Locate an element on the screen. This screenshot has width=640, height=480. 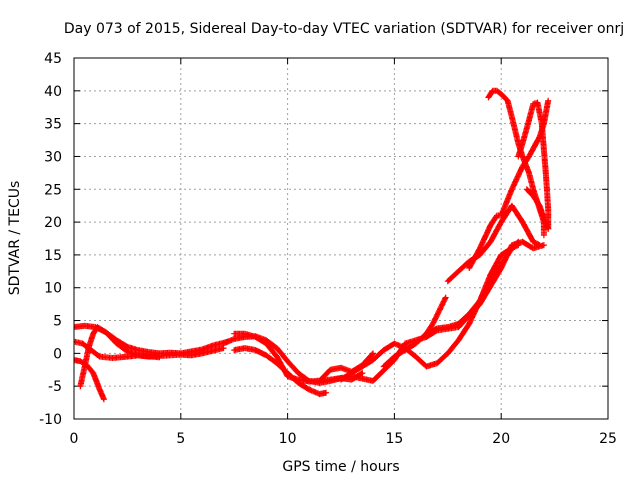
y-tick-label: 20 is located at coordinates (53, 223).